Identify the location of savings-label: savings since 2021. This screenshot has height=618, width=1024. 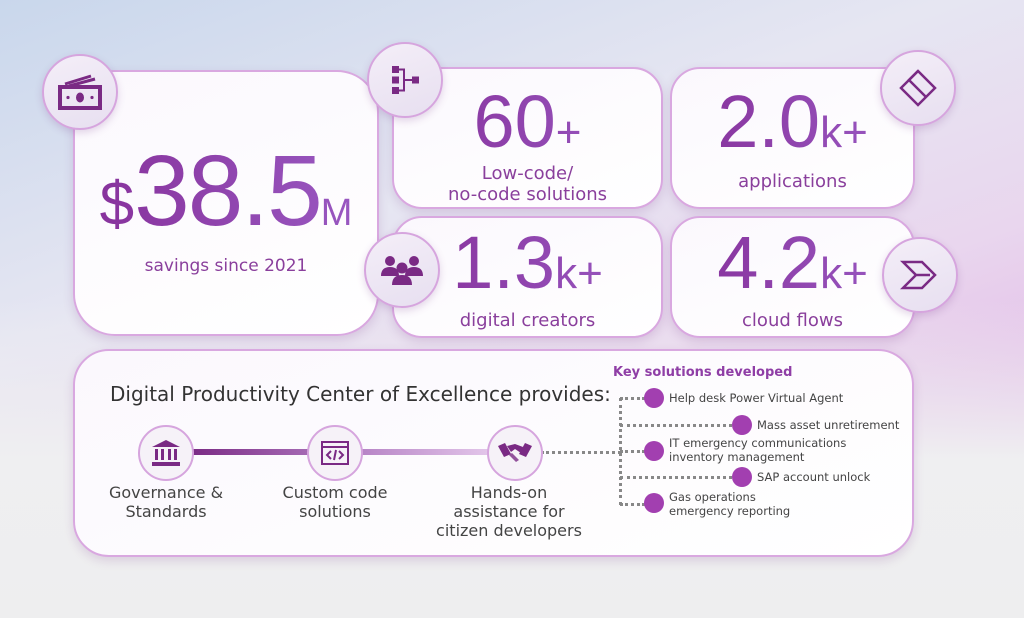
(226, 266).